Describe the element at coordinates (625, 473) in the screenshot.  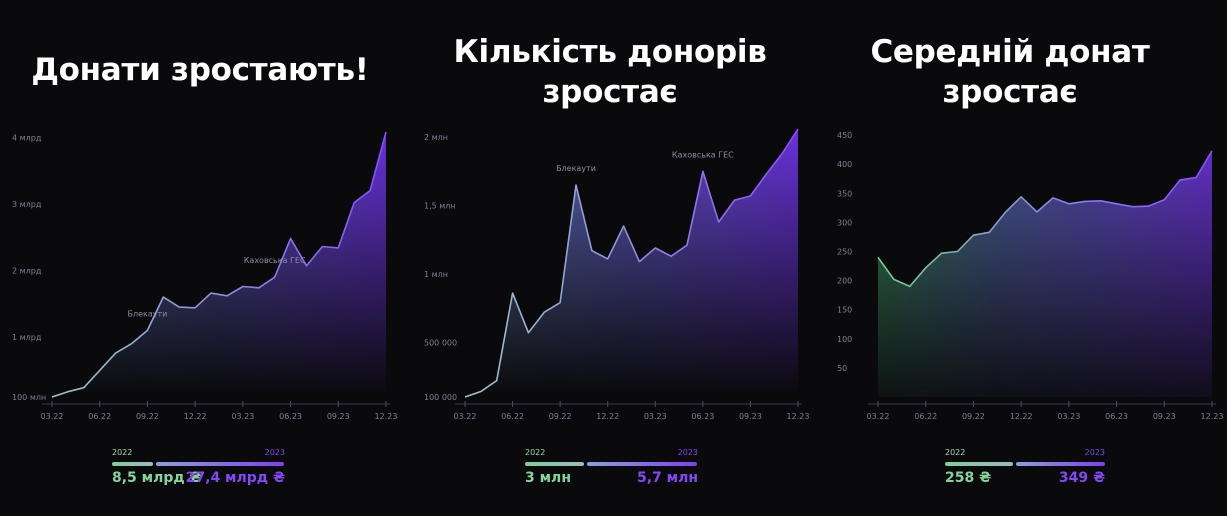
I see `panel-2-legend: 2022 2023 3 млн 5,7 млн` at that location.